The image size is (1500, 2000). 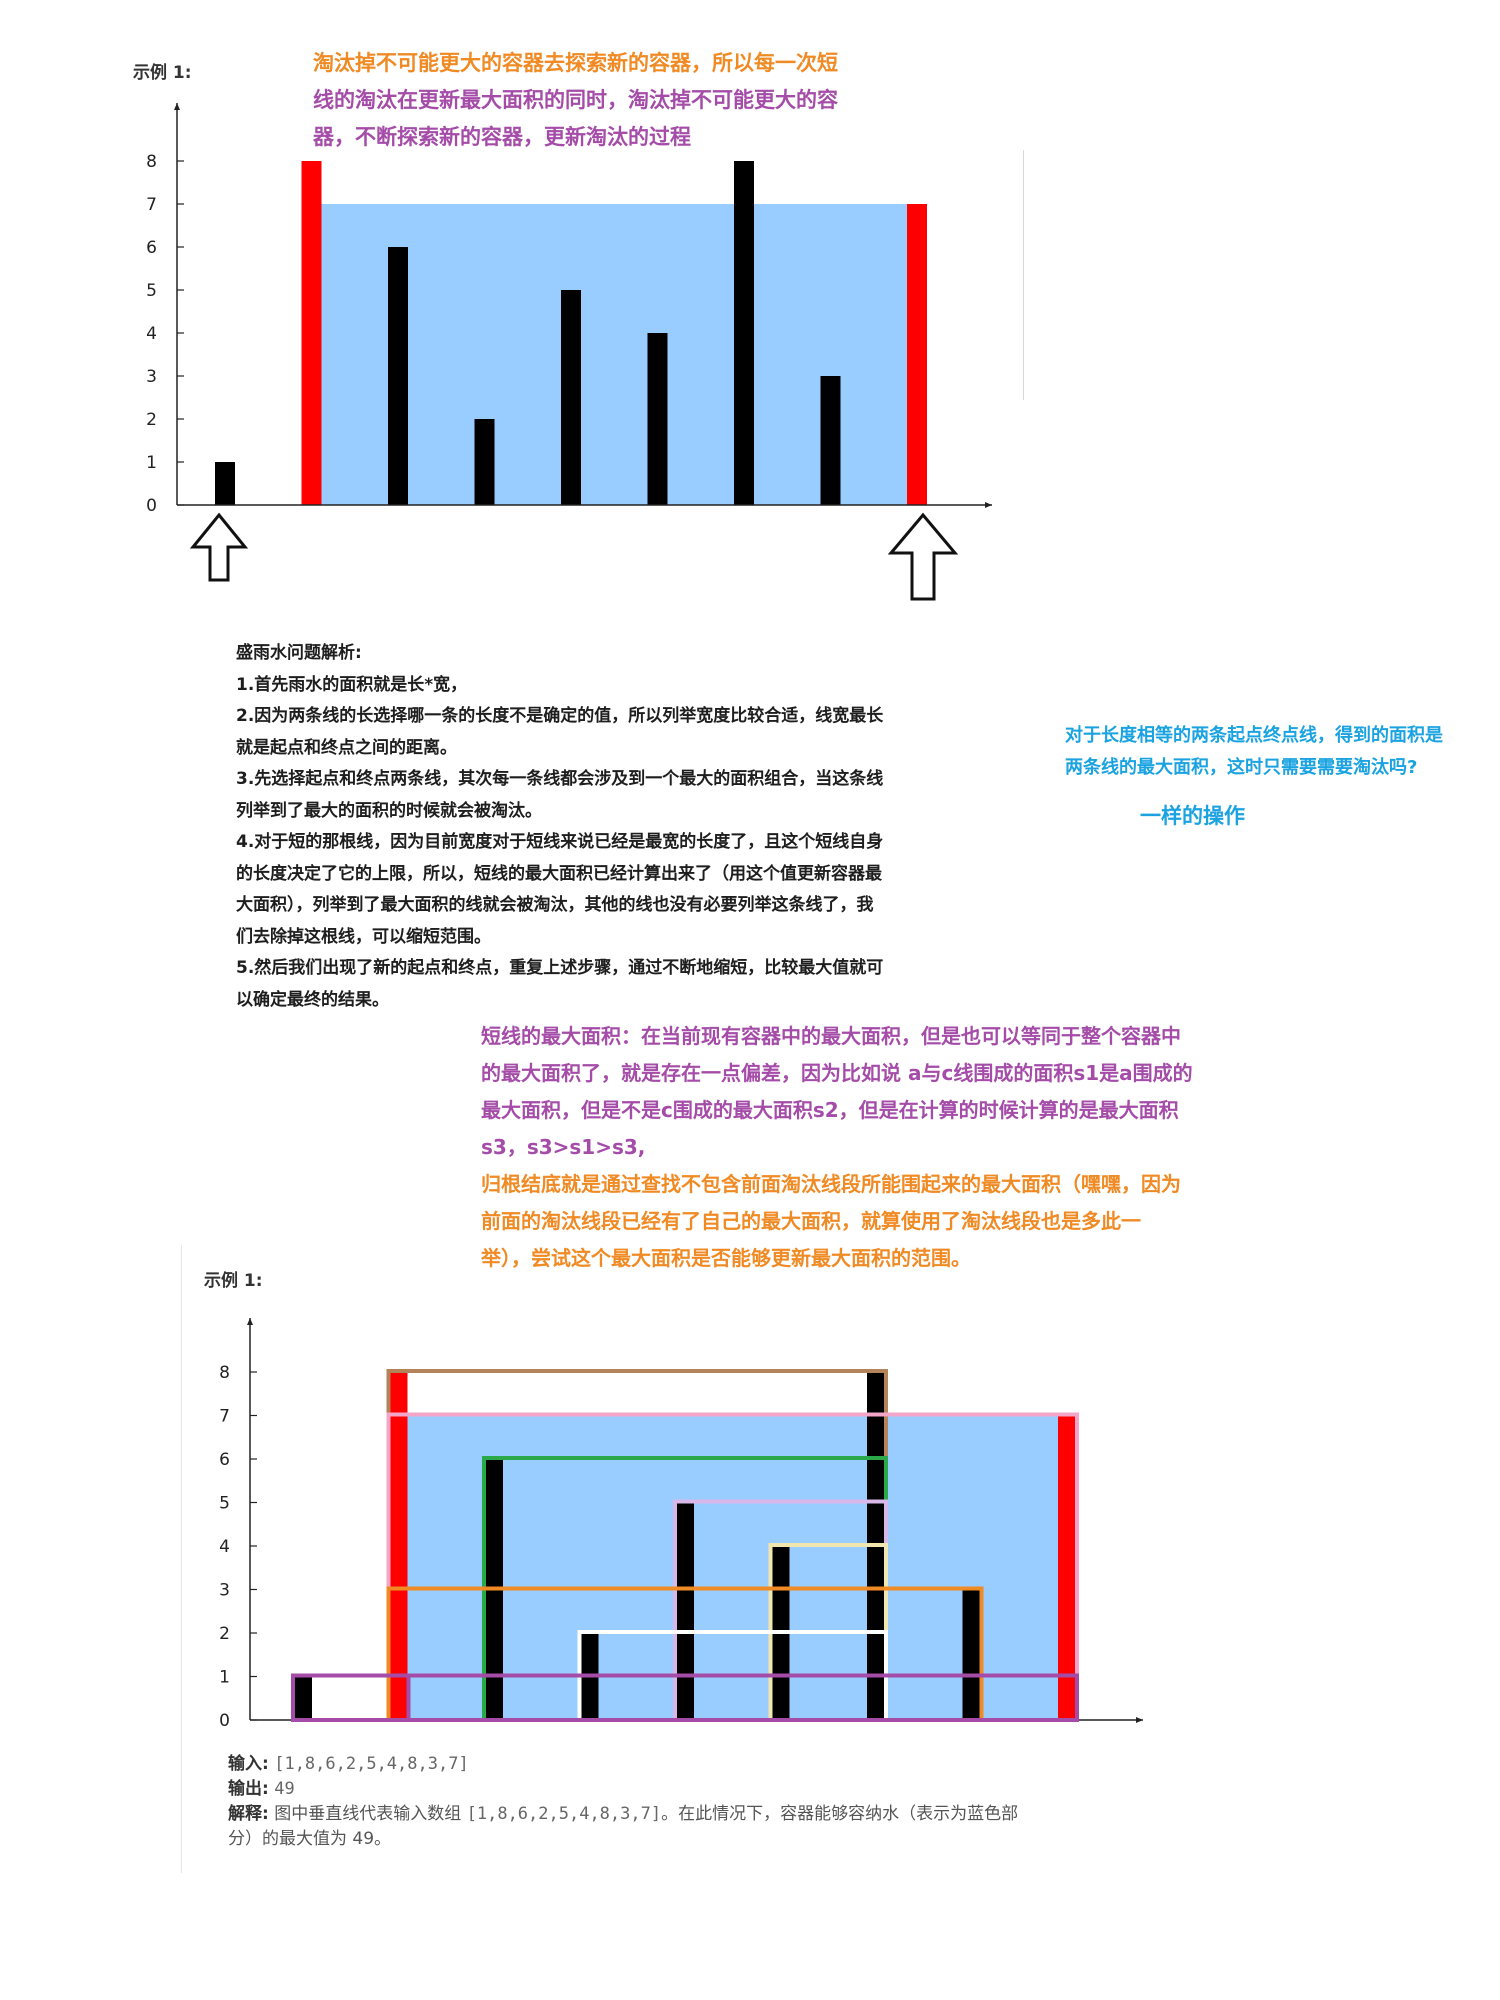 What do you see at coordinates (831, 1184) in the screenshot?
I see `mid-note-l5: 归根结底就是通过查找不包含前面淘汰线段所能围起来的最大面积（嘿嘿，因为` at bounding box center [831, 1184].